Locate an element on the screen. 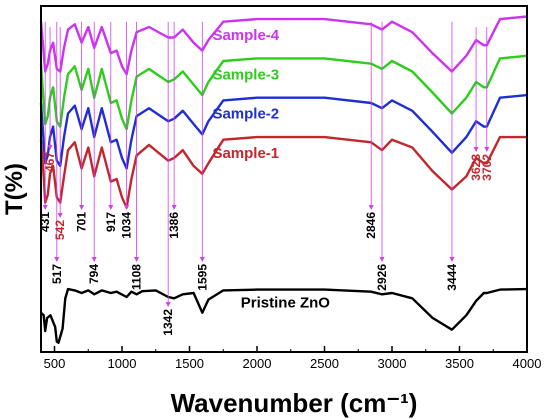  peak-label: 517 is located at coordinates (57, 274).